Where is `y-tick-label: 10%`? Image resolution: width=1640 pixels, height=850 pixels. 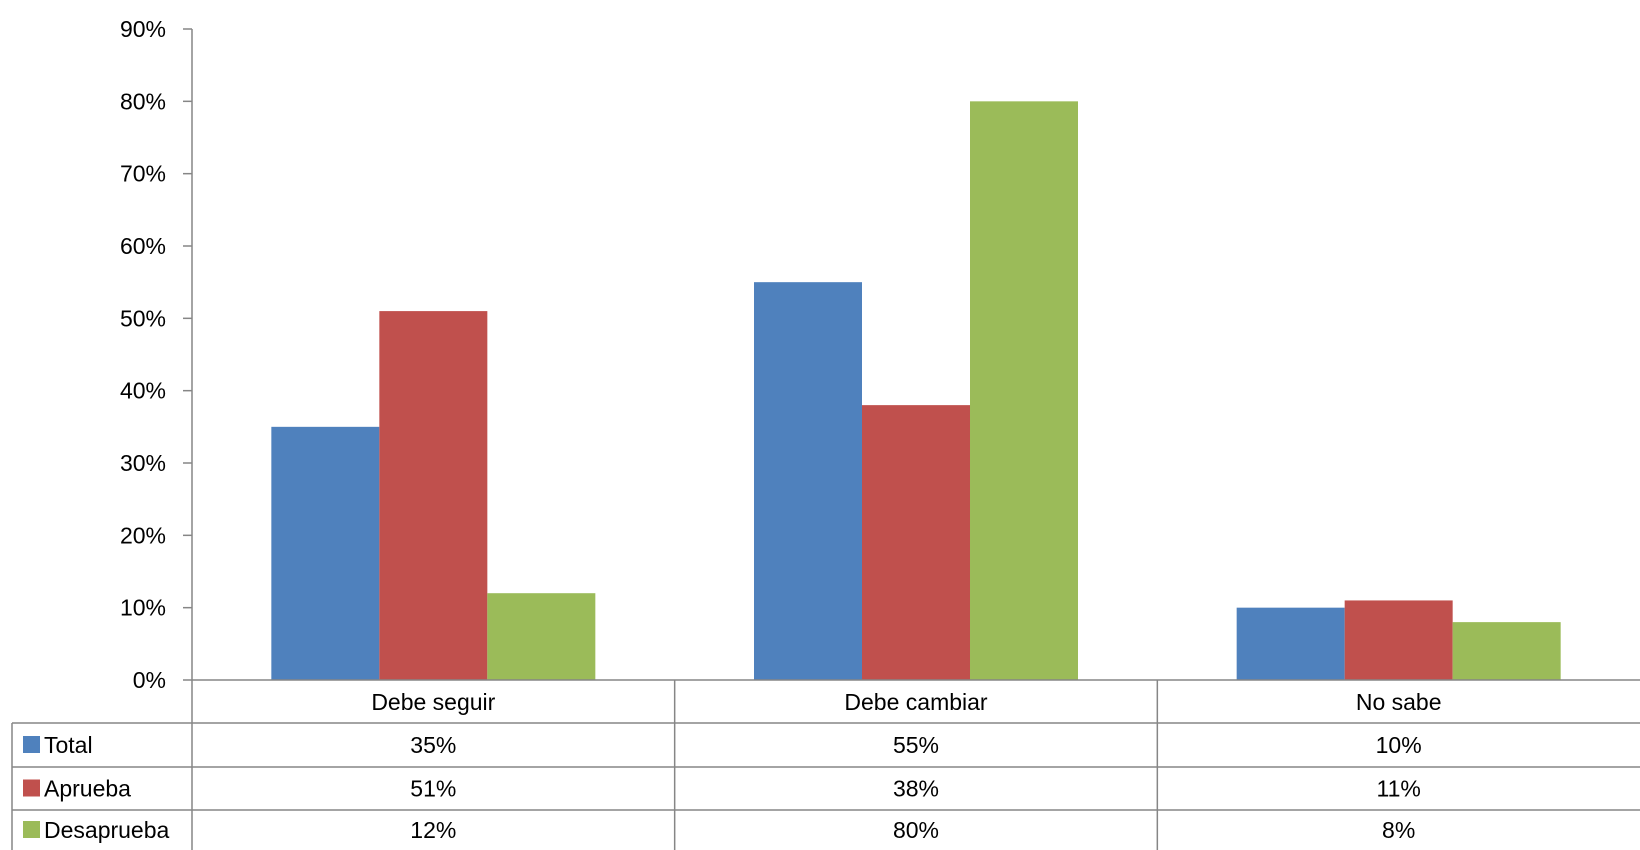 y-tick-label: 10% is located at coordinates (143, 608).